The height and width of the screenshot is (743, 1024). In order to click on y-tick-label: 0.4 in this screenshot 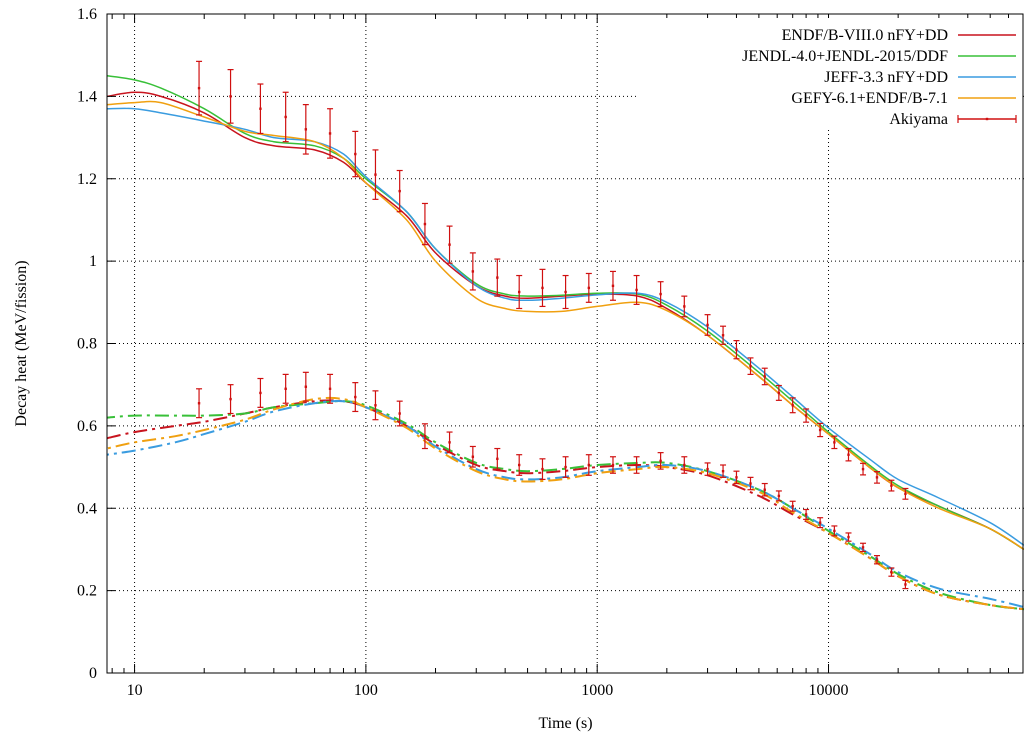, I will do `click(87, 508)`.